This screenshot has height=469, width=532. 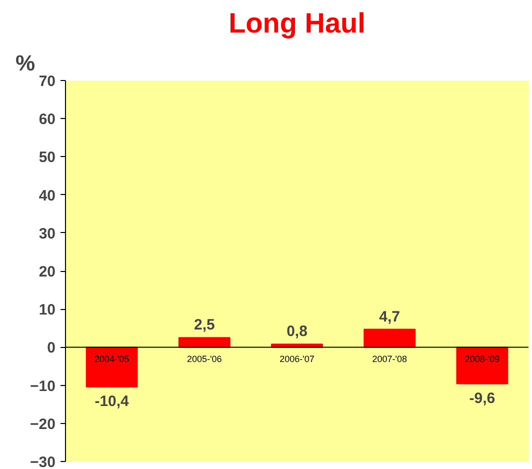 What do you see at coordinates (47, 233) in the screenshot?
I see `y-tick-label: 30` at bounding box center [47, 233].